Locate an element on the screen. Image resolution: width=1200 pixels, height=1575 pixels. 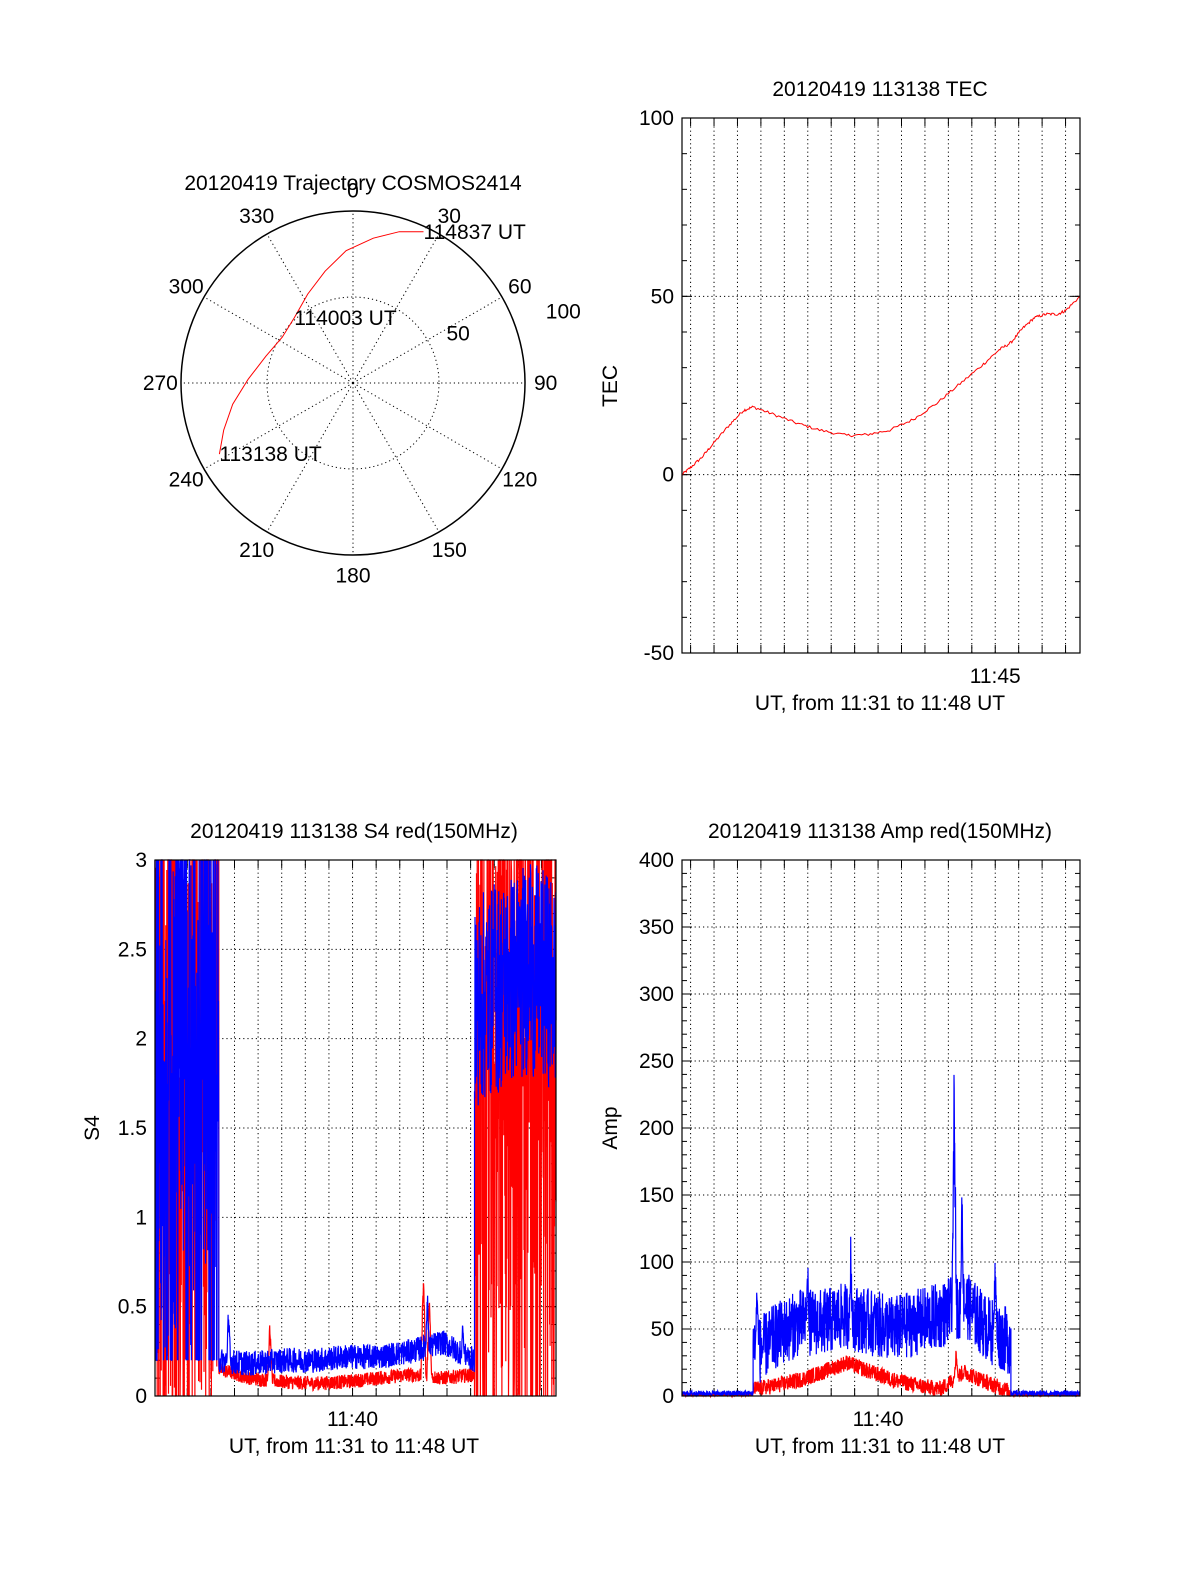
polar-radial-label: 50 is located at coordinates (457, 334).